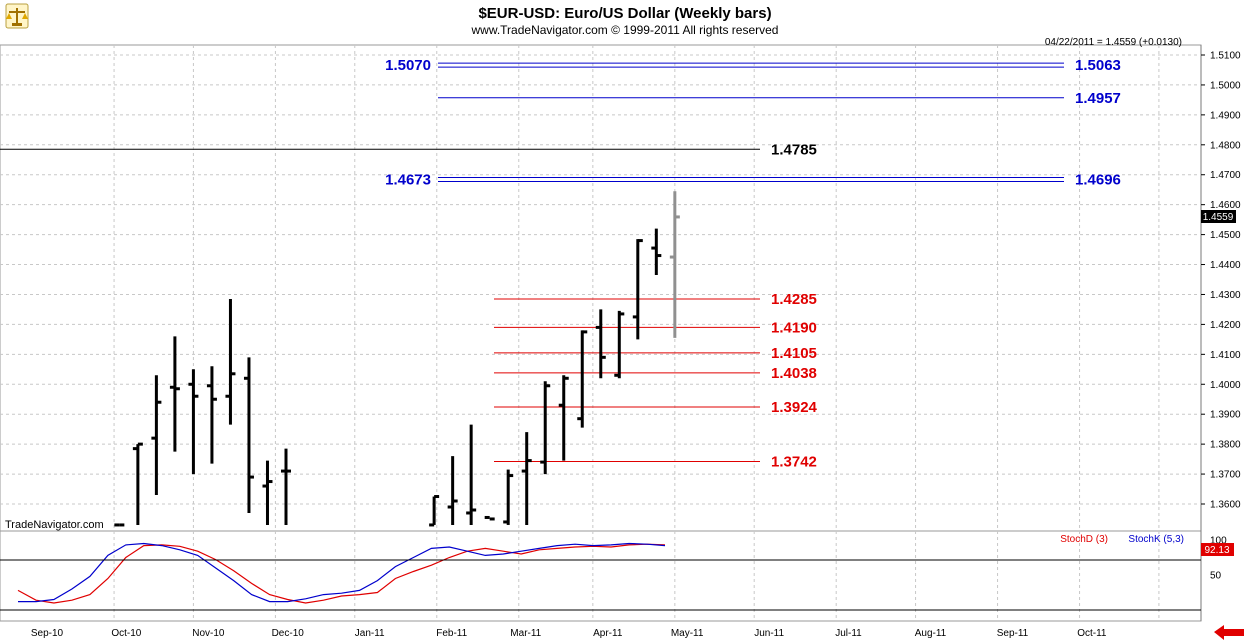 Image resolution: width=1250 pixels, height=643 pixels. What do you see at coordinates (769, 633) in the screenshot?
I see `x-tick-label: Jun-11` at bounding box center [769, 633].